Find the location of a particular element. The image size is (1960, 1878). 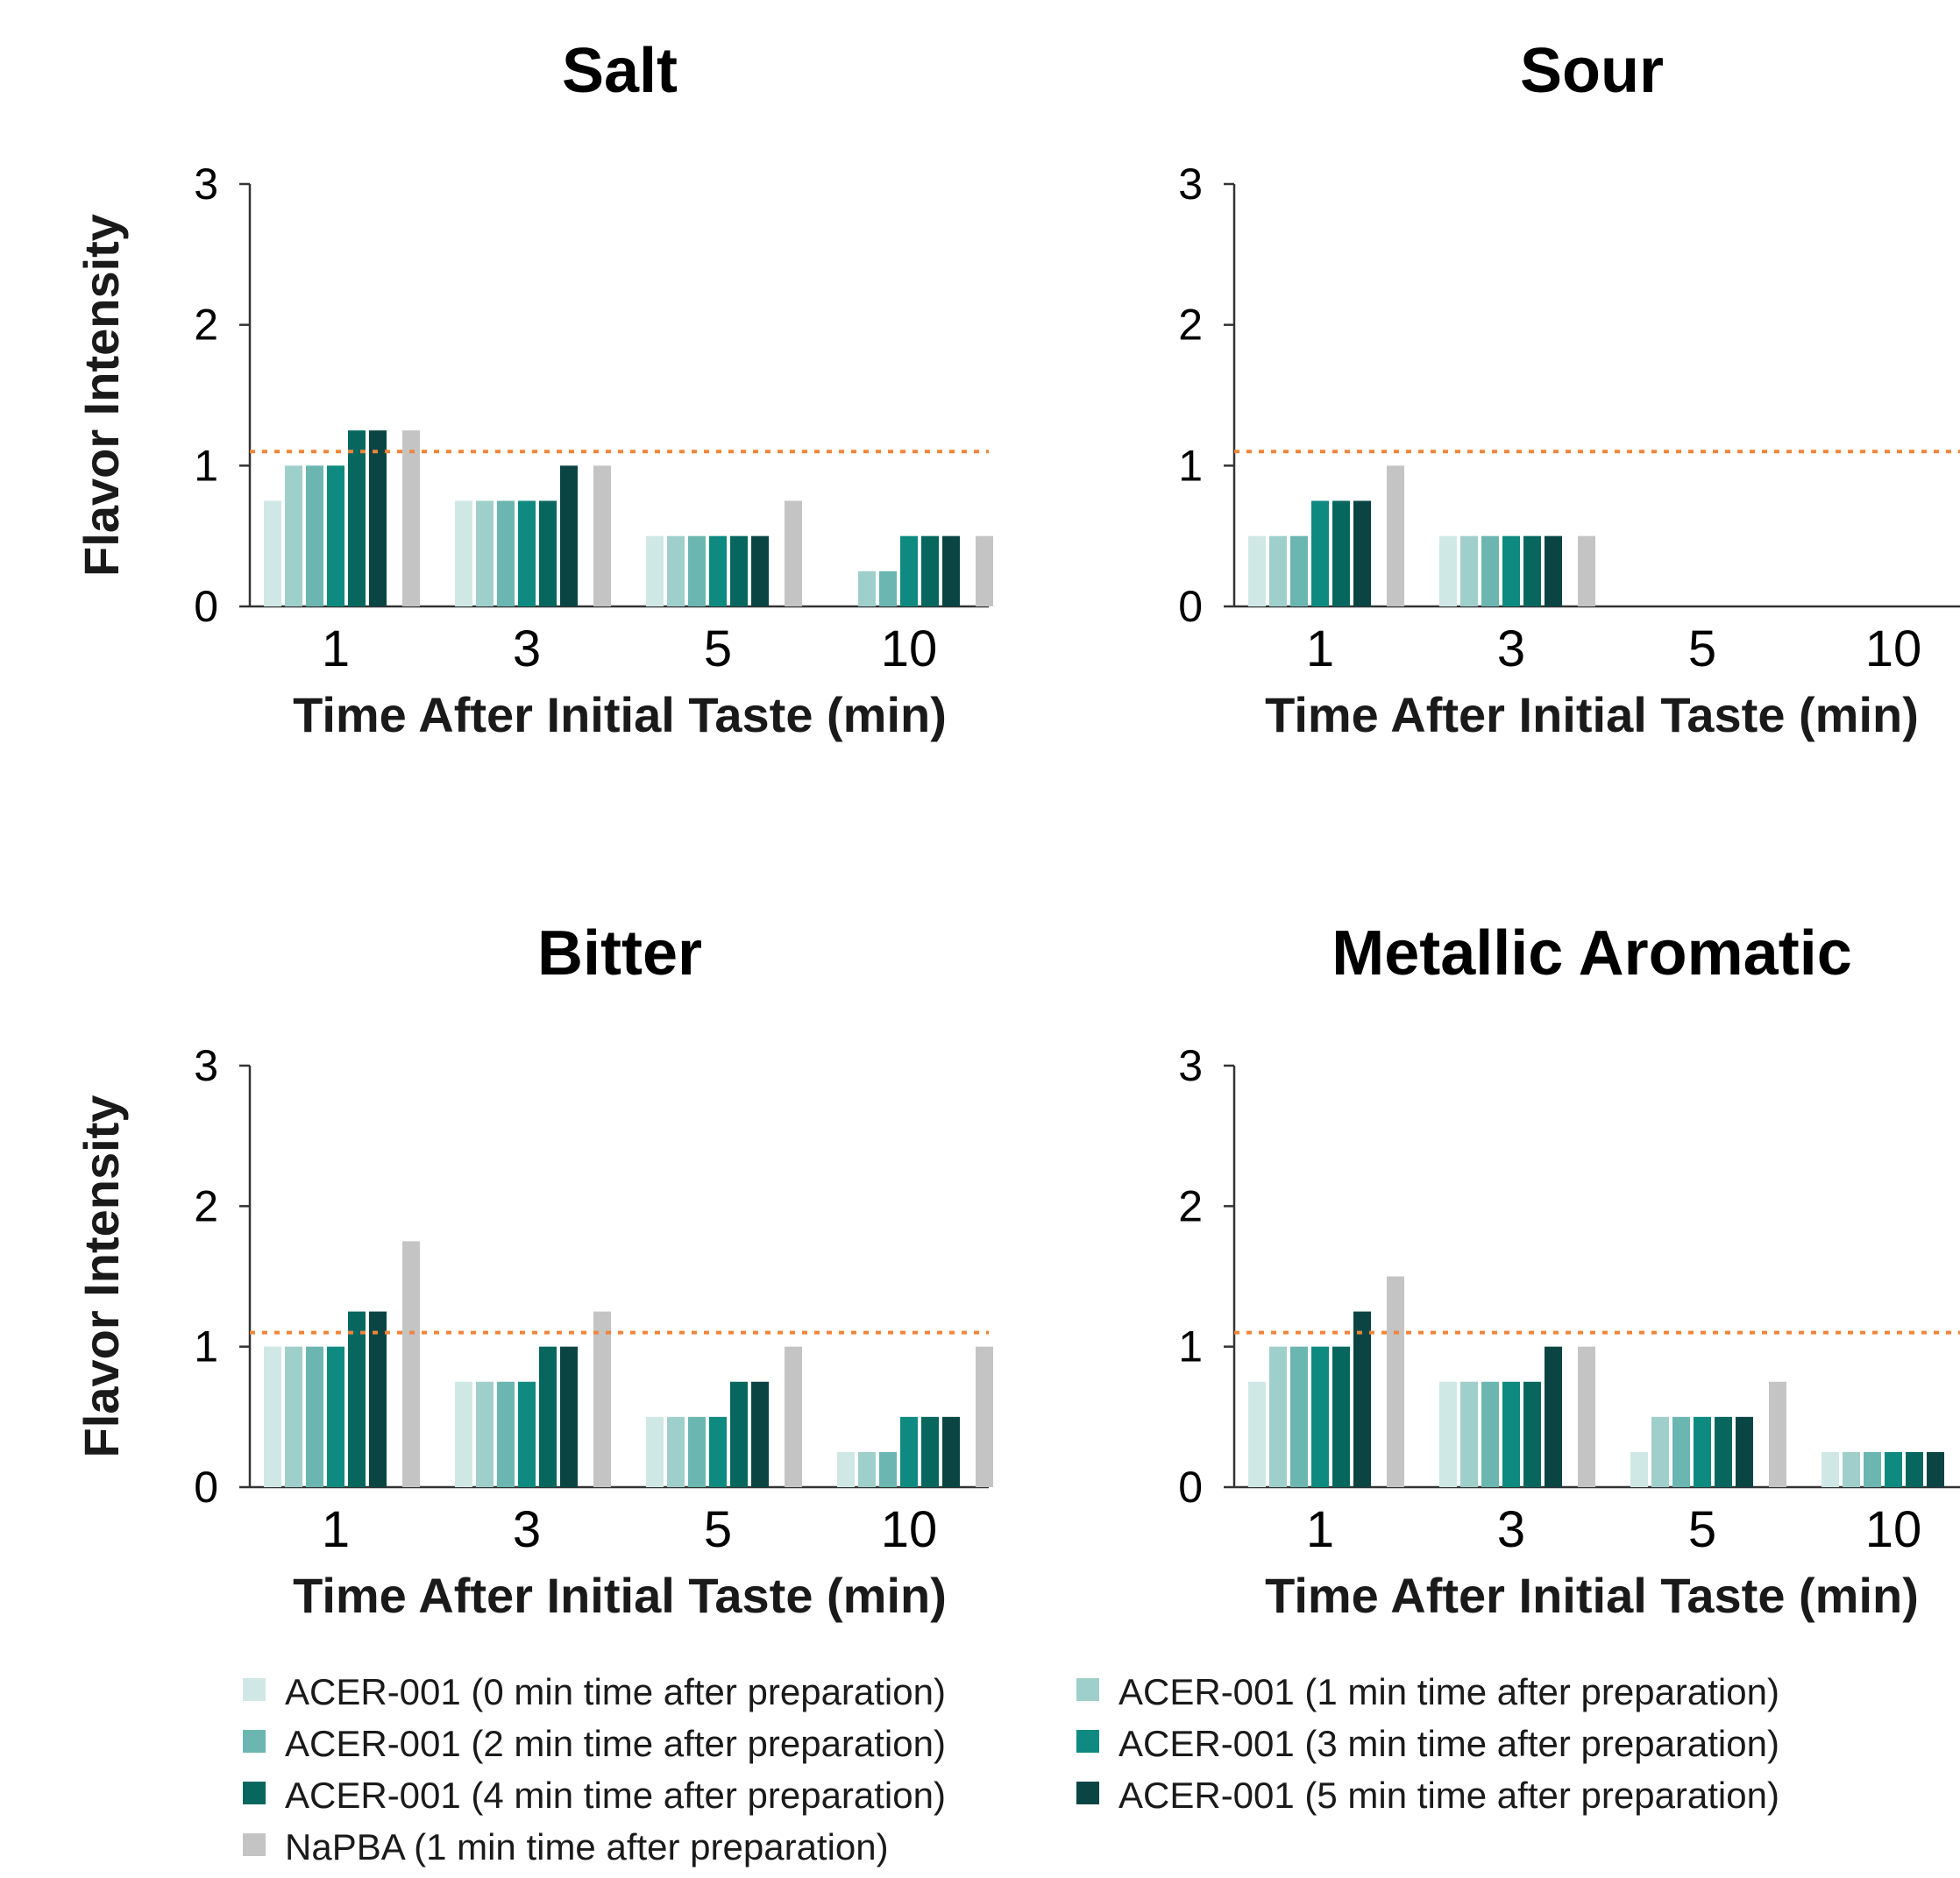

y-tick-label-sour: 3 is located at coordinates (1190, 184).